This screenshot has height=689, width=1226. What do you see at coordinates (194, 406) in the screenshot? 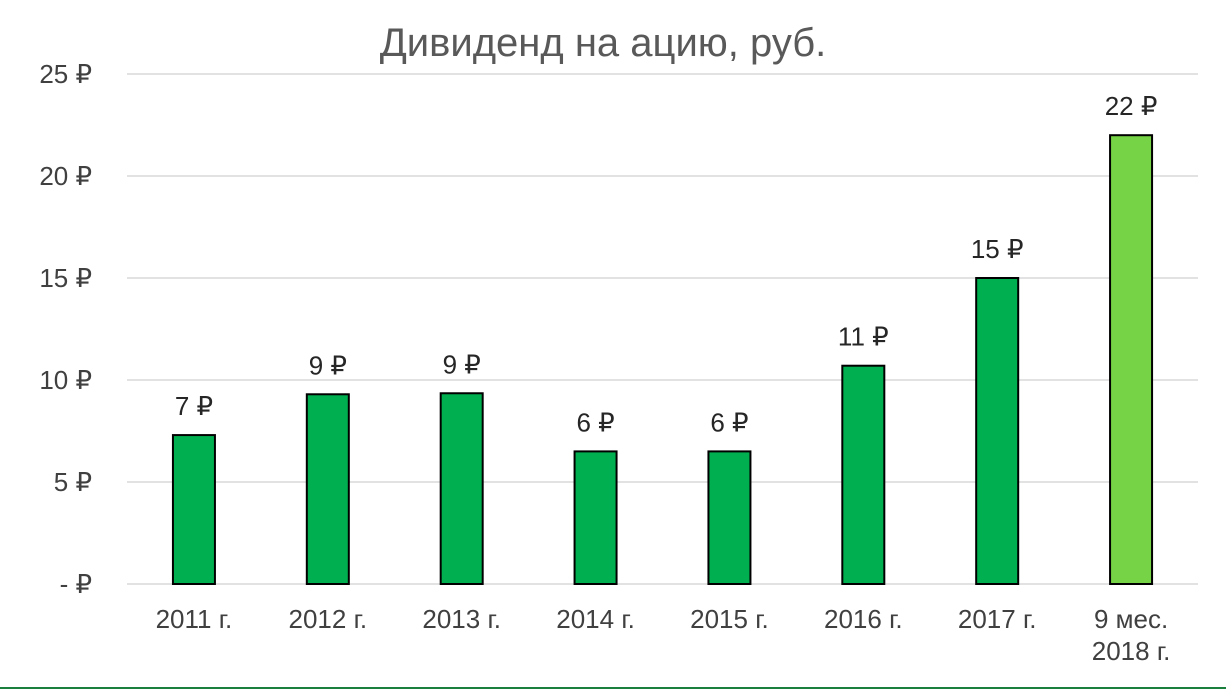
I see `data-label: 7 ₽` at bounding box center [194, 406].